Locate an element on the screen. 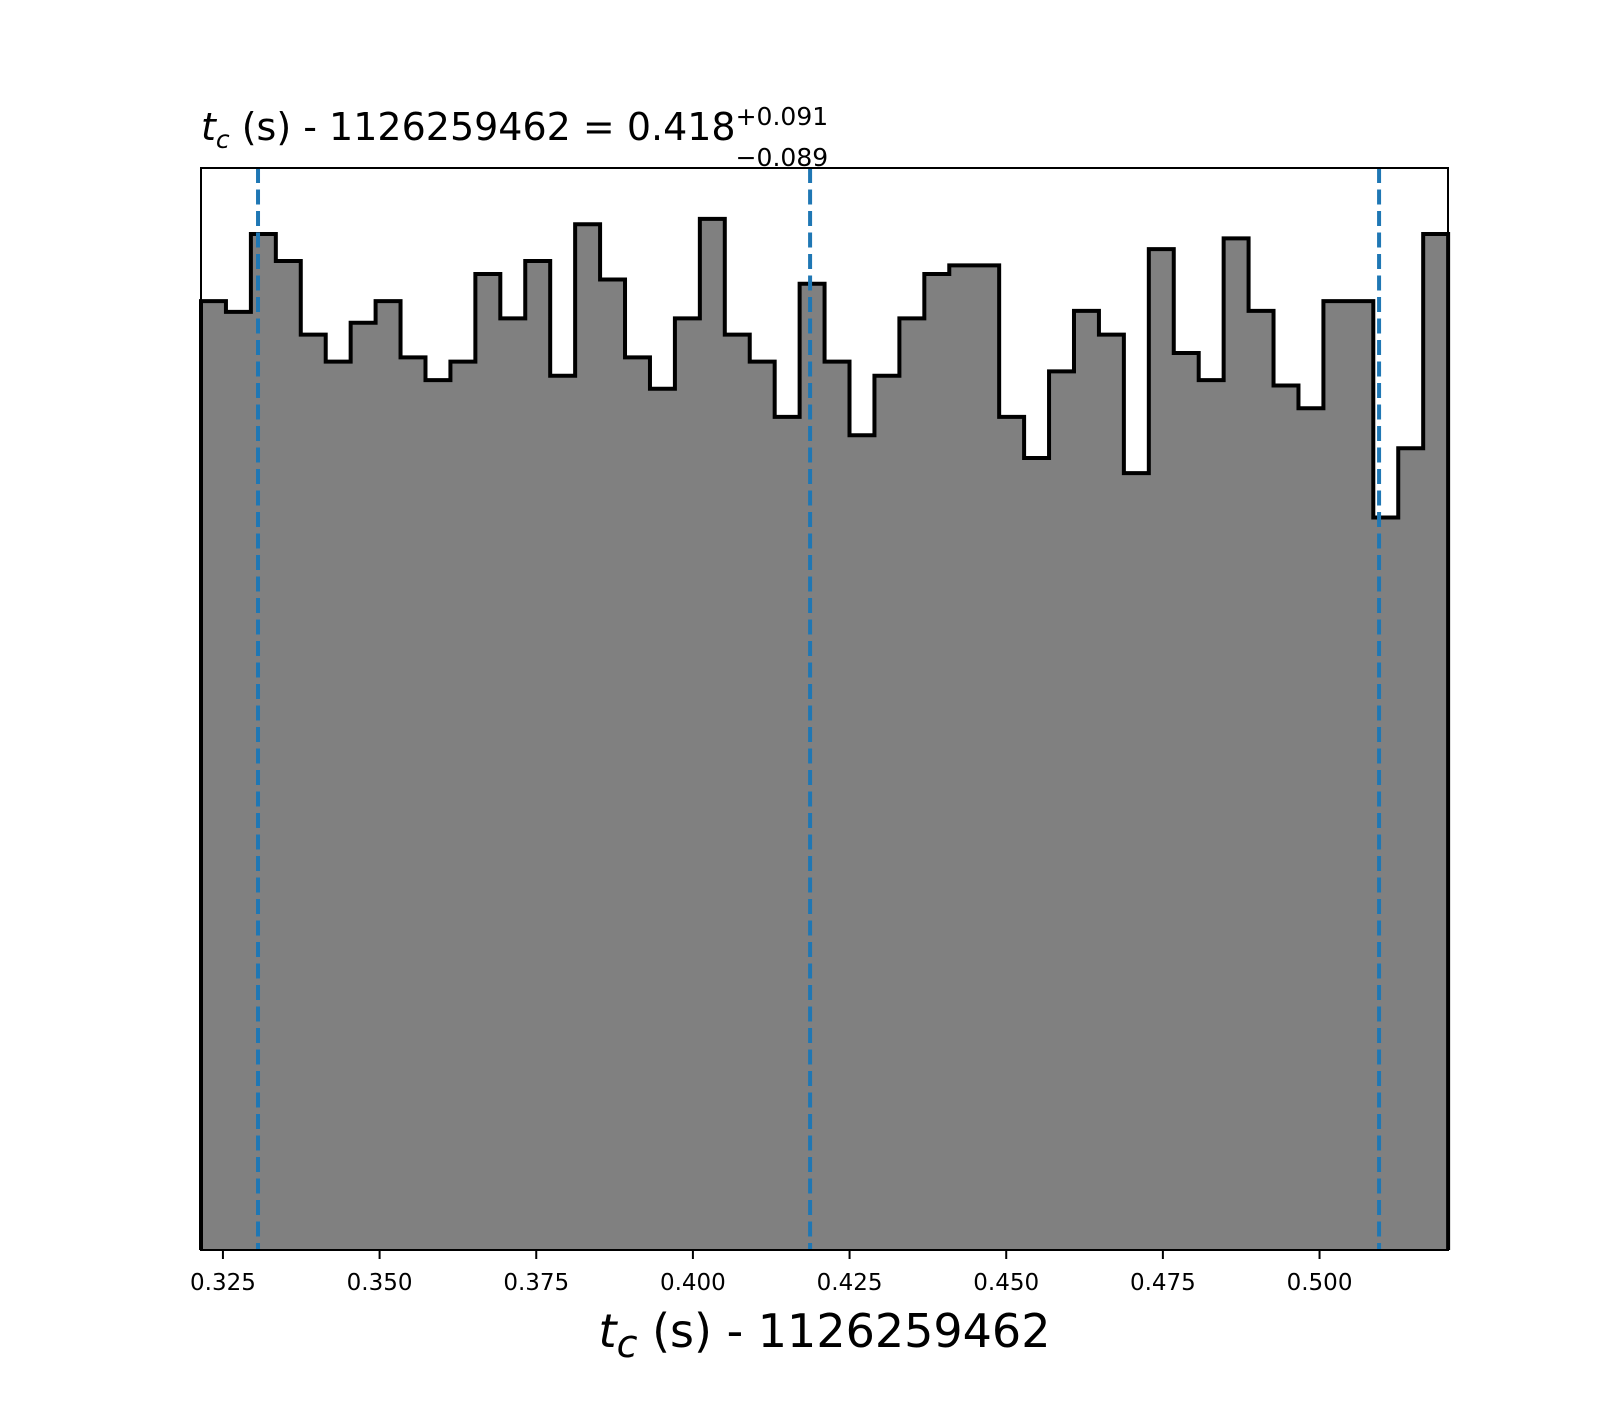 This screenshot has height=1404, width=1600. title-variable: t is located at coordinates (209, 127).